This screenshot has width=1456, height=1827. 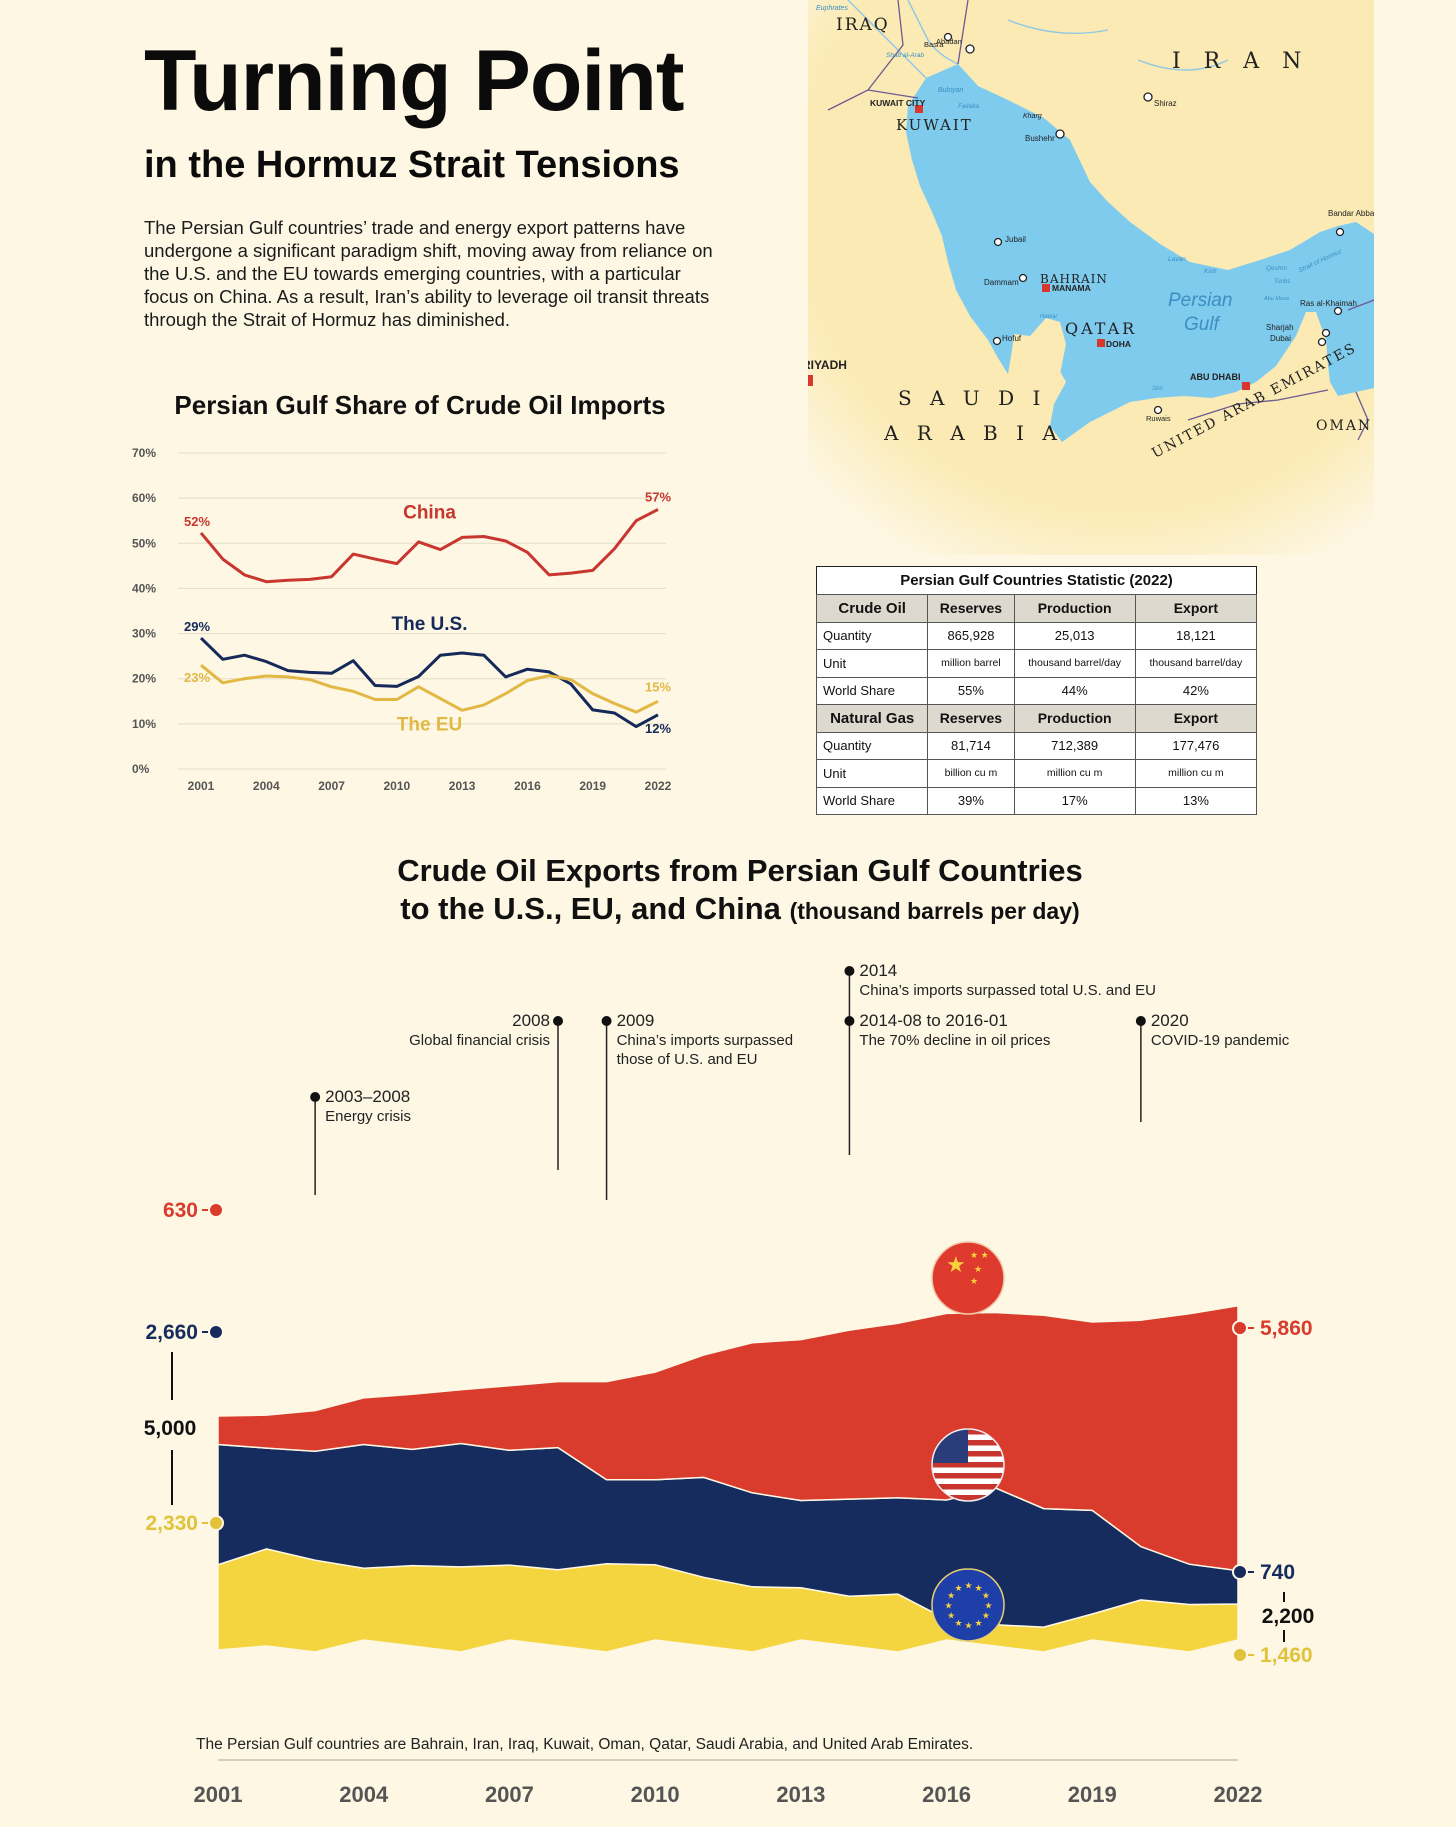 I want to click on china-end-label: 57%, so click(x=658, y=496).